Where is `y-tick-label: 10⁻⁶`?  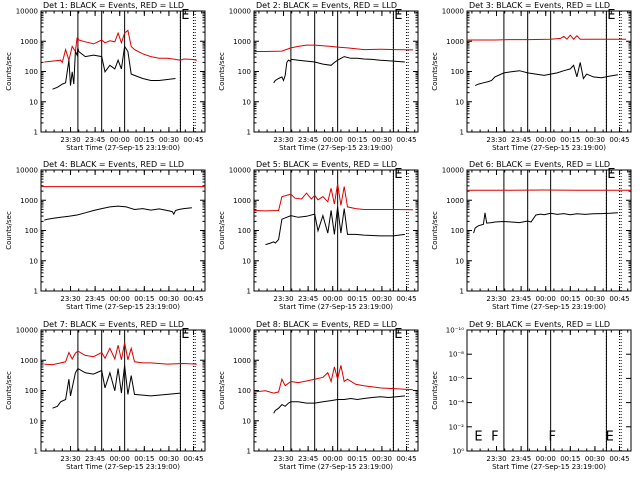
y-tick-label: 10⁻⁶ is located at coordinates (457, 379).